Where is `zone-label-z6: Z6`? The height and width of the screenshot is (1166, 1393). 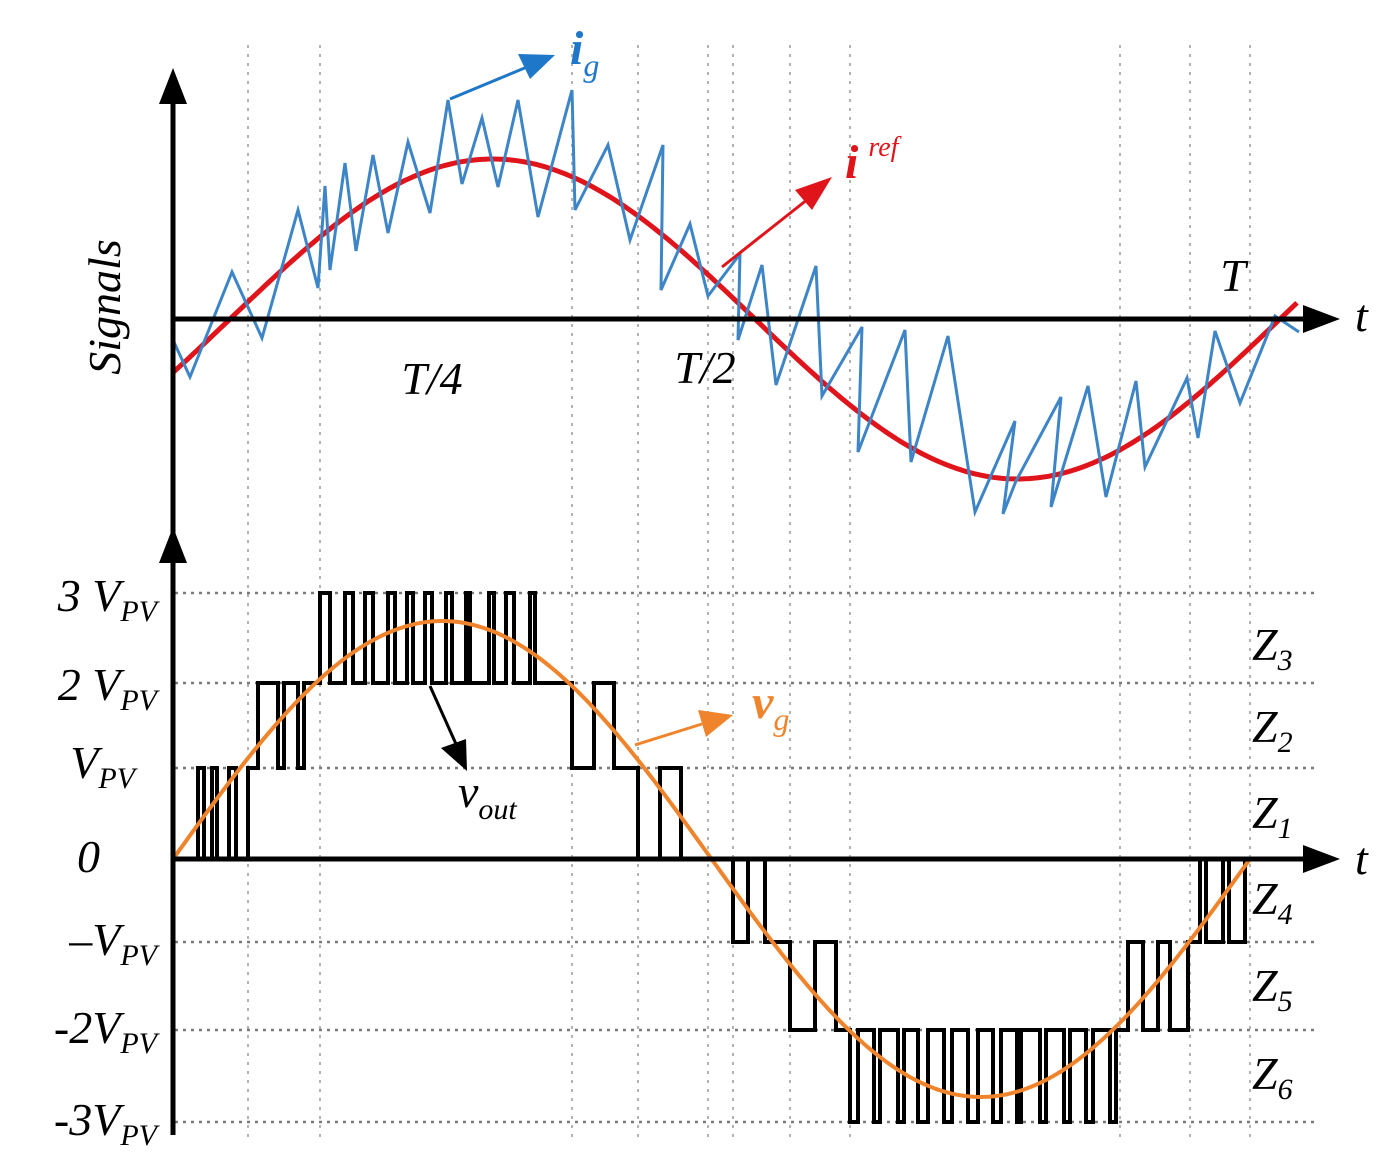
zone-label-z6: Z6 is located at coordinates (1272, 1077).